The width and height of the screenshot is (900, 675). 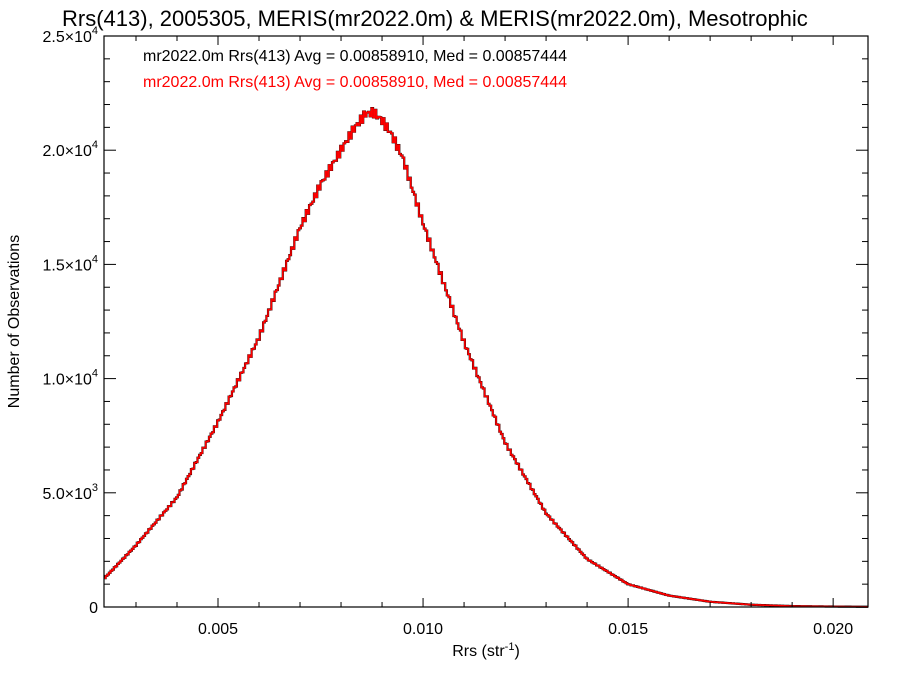 What do you see at coordinates (66, 380) in the screenshot?
I see `y-tick-label-mantissa: 1.0×10` at bounding box center [66, 380].